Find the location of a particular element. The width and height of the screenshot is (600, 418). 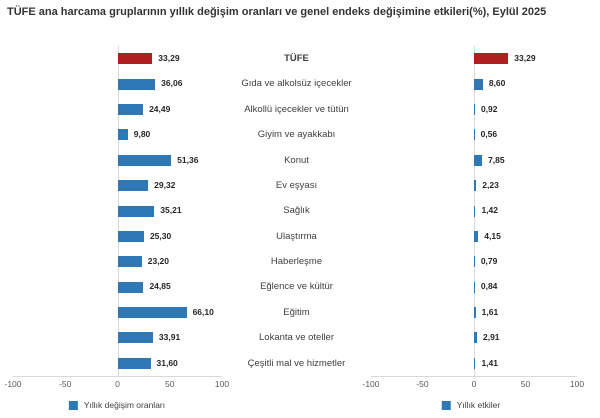

category-label-5: Ev eşyası is located at coordinates (296, 185).